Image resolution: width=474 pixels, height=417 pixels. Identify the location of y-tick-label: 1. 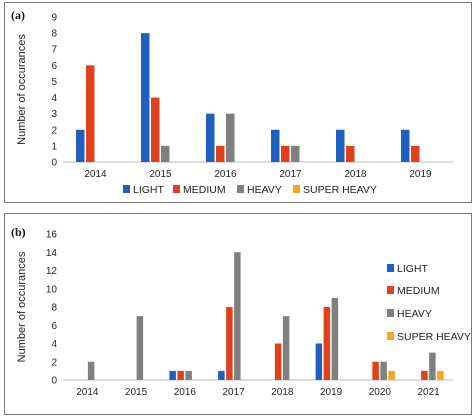
(54, 146).